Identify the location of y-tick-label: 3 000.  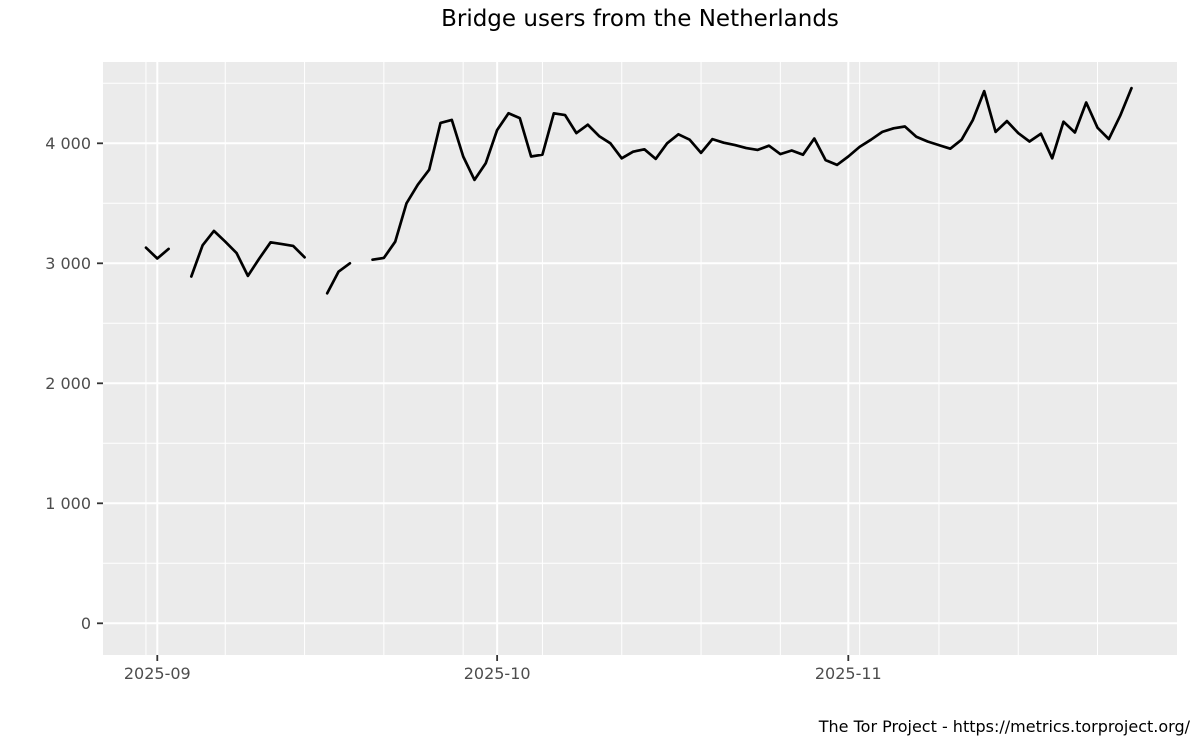
(68, 263).